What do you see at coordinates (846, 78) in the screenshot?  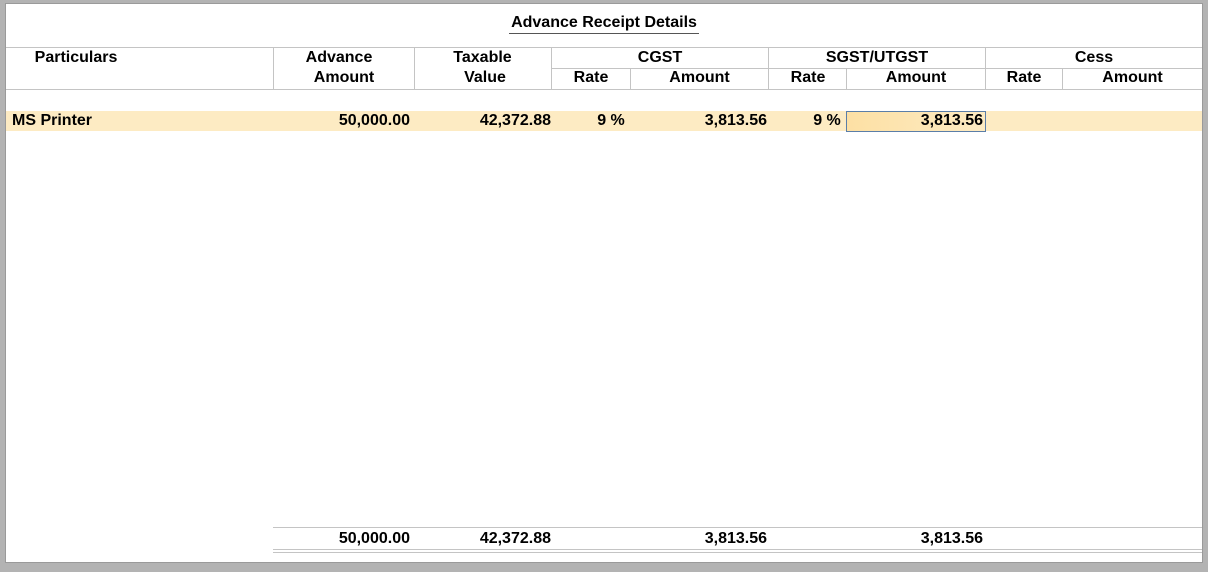 I see `col-divider-sgst-amount` at bounding box center [846, 78].